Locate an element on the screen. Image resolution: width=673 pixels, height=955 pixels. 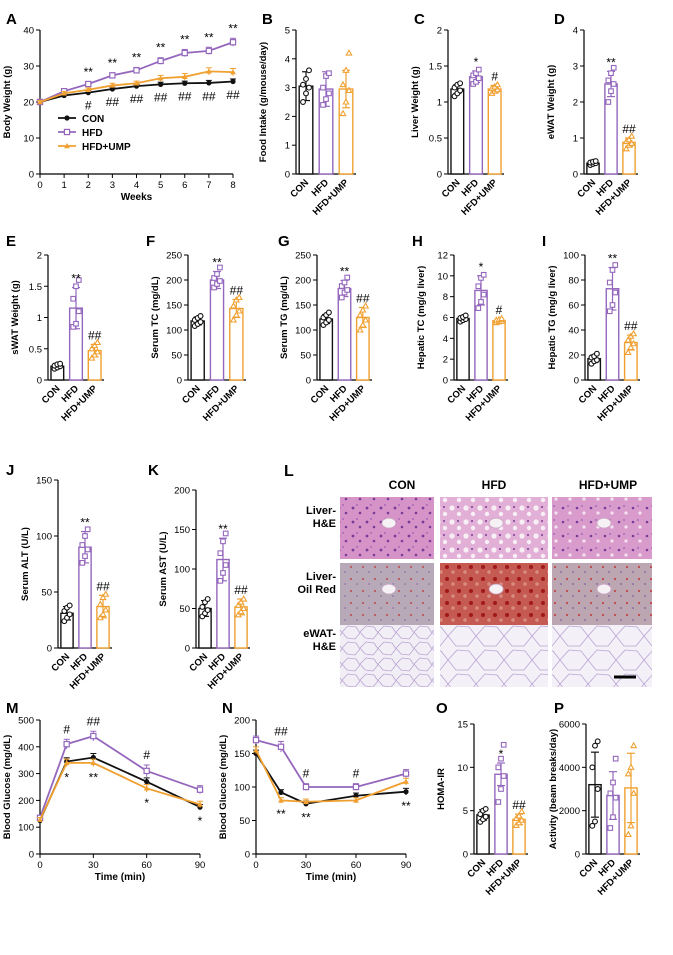
x-tick-label: 3 is located at coordinates (112, 185).